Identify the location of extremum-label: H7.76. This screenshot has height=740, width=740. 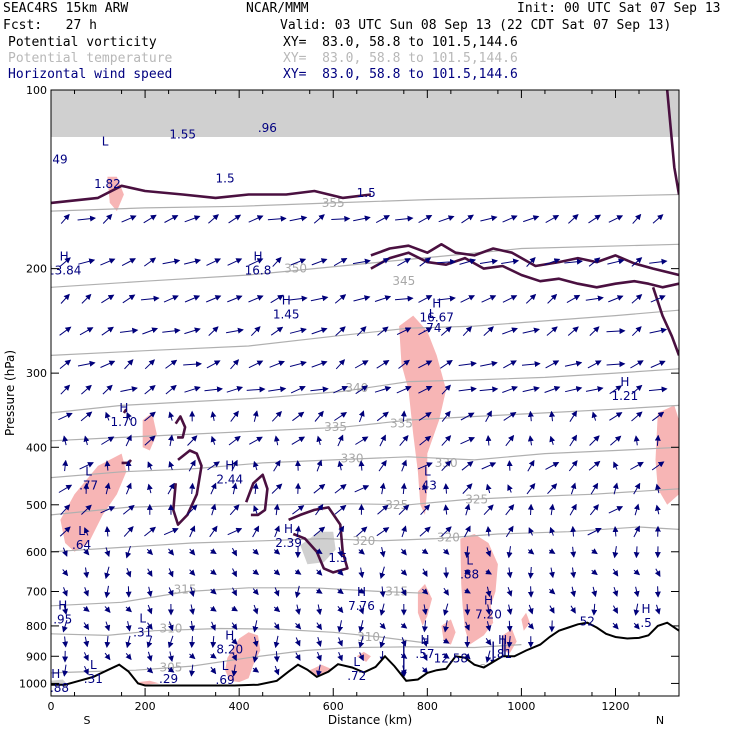
(361, 599).